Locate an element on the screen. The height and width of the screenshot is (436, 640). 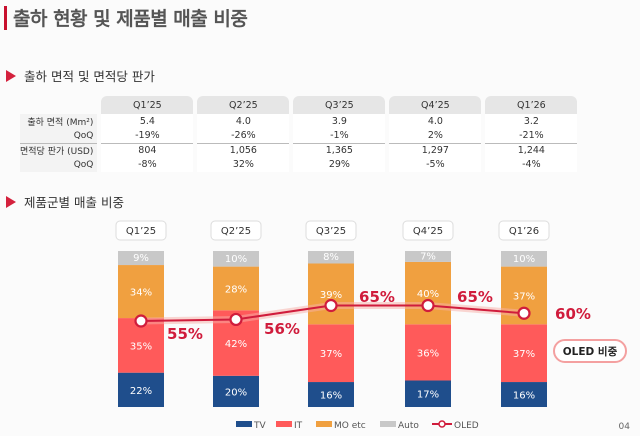
table-cell: 3.2 is located at coordinates (531, 121).